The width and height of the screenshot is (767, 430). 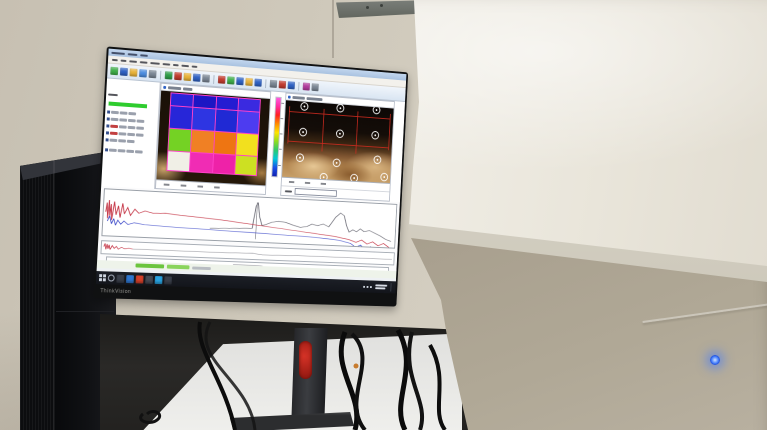 I want to click on search-icon, so click(x=111, y=278).